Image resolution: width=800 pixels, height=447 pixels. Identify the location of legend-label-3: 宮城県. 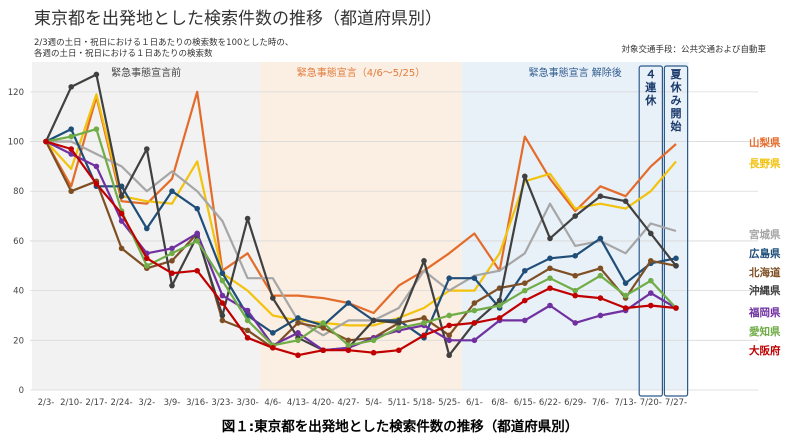
(765, 234).